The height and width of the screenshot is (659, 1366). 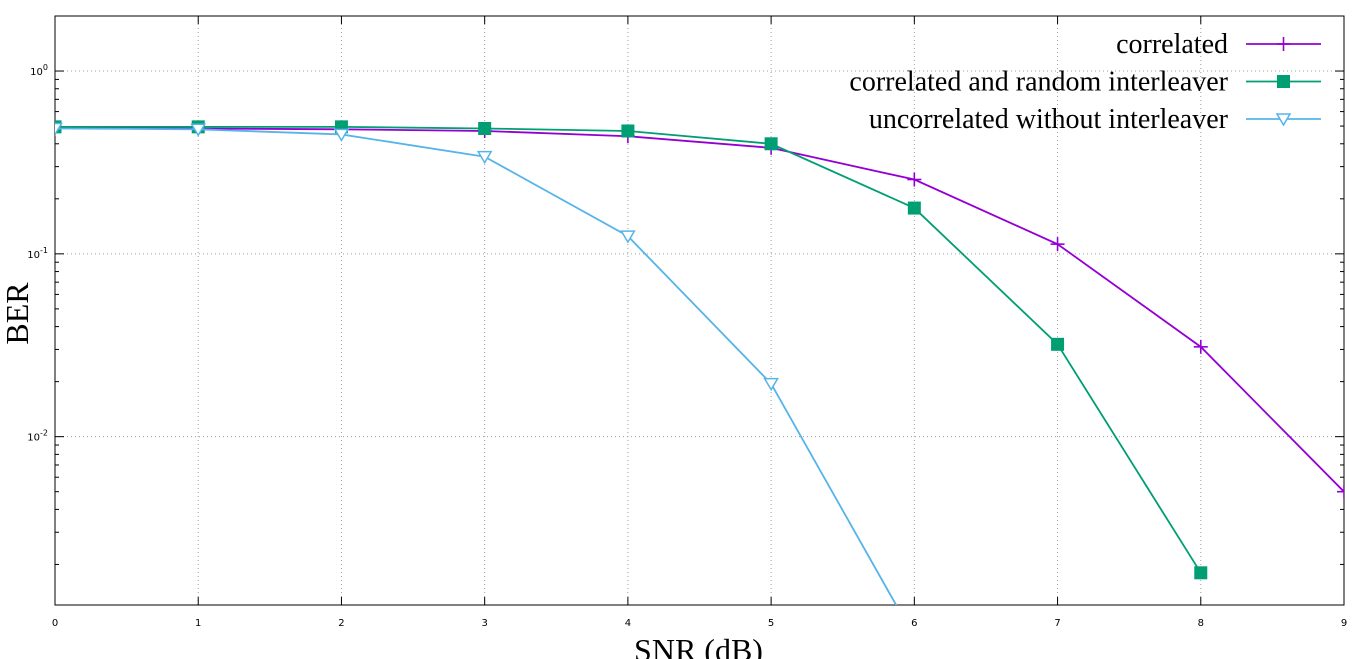 I want to click on y-tick-label: 10⁰, so click(x=39, y=70).